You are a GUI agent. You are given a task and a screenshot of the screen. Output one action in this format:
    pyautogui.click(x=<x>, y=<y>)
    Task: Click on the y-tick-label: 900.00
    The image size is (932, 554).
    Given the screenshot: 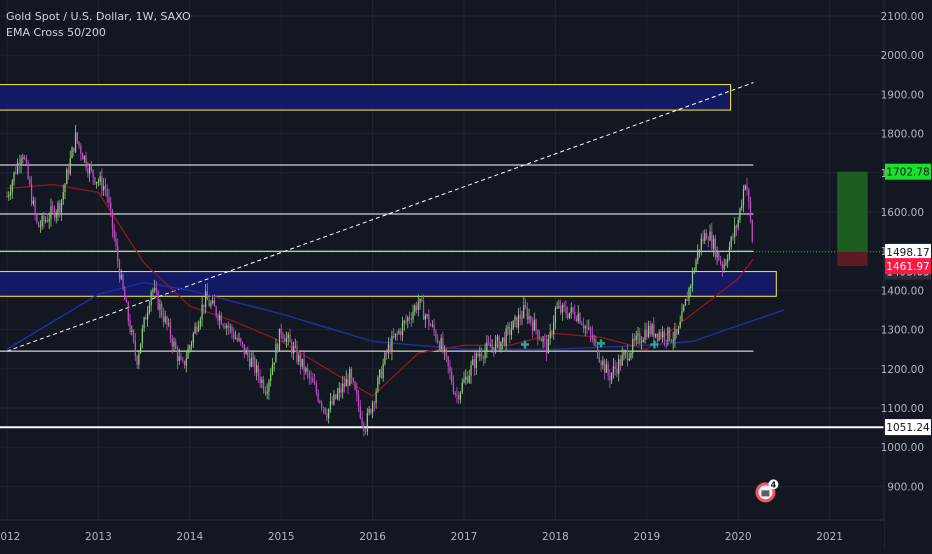 What is the action you would take?
    pyautogui.click(x=905, y=487)
    